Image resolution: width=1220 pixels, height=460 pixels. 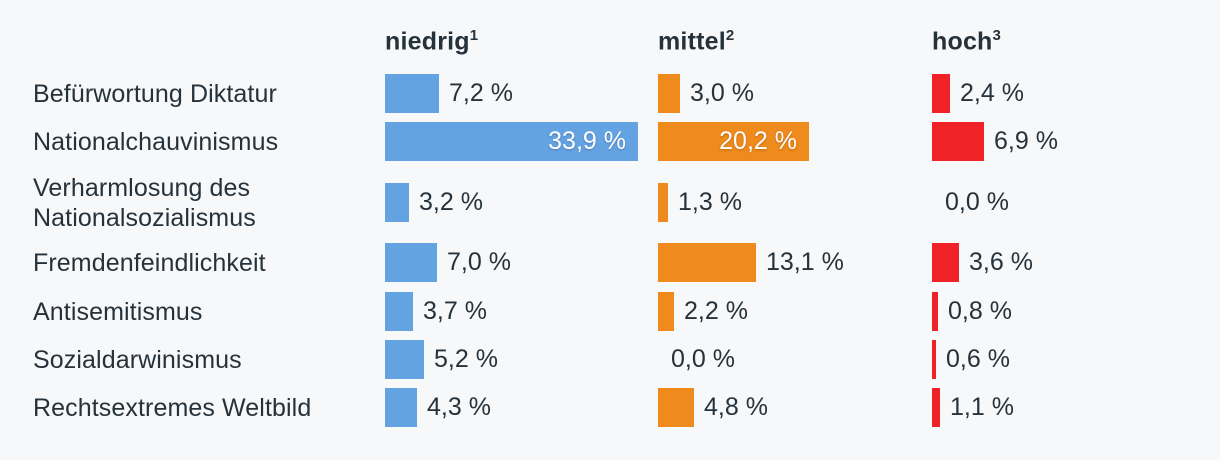 I want to click on bar-cell-hoch: 0,6 %, so click(x=971, y=359).